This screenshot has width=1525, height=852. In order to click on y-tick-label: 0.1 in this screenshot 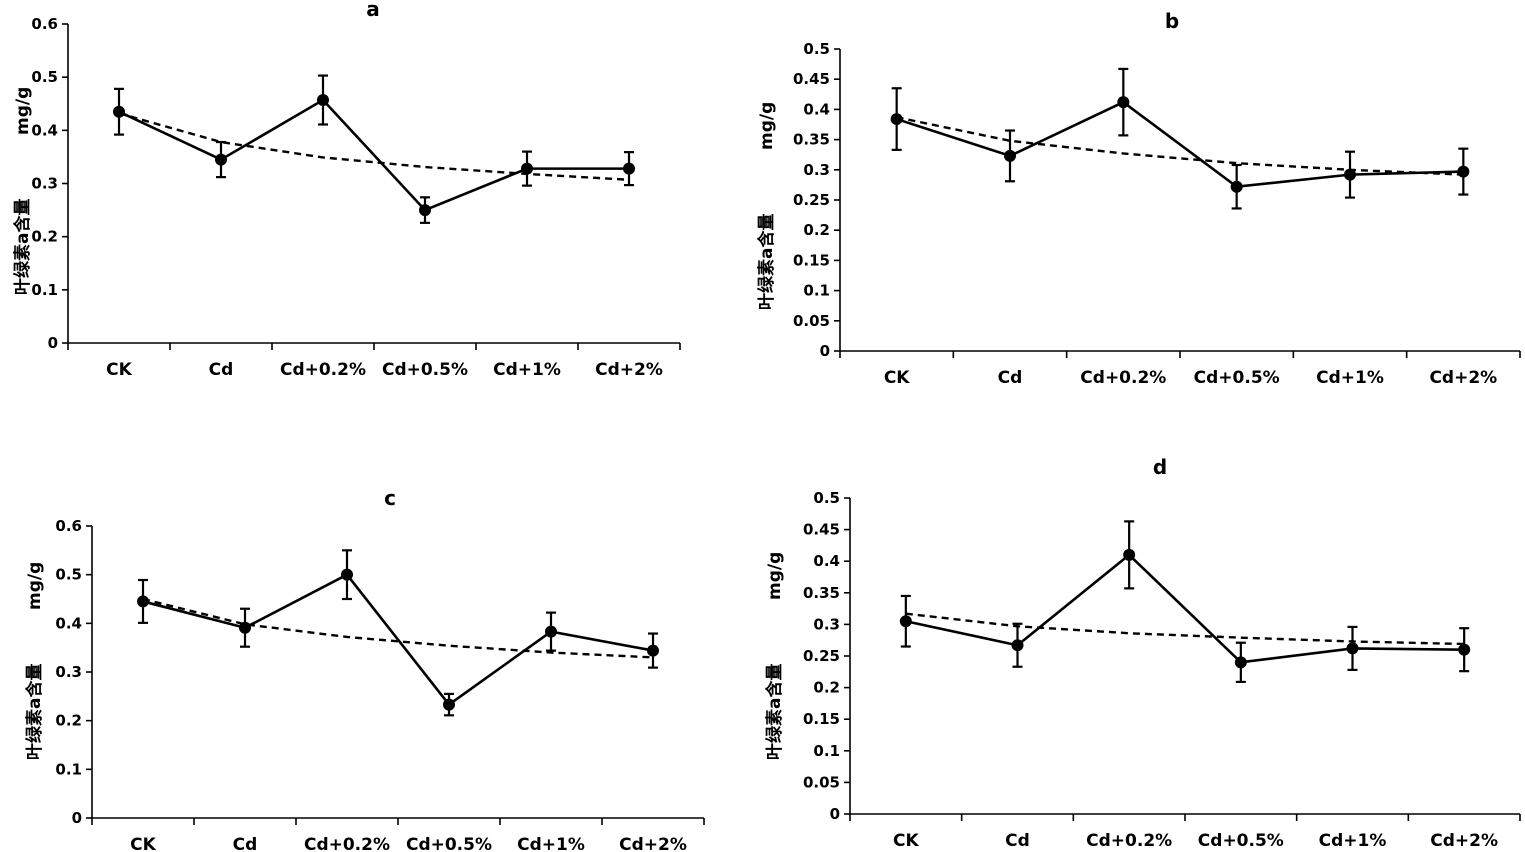, I will do `click(826, 751)`.